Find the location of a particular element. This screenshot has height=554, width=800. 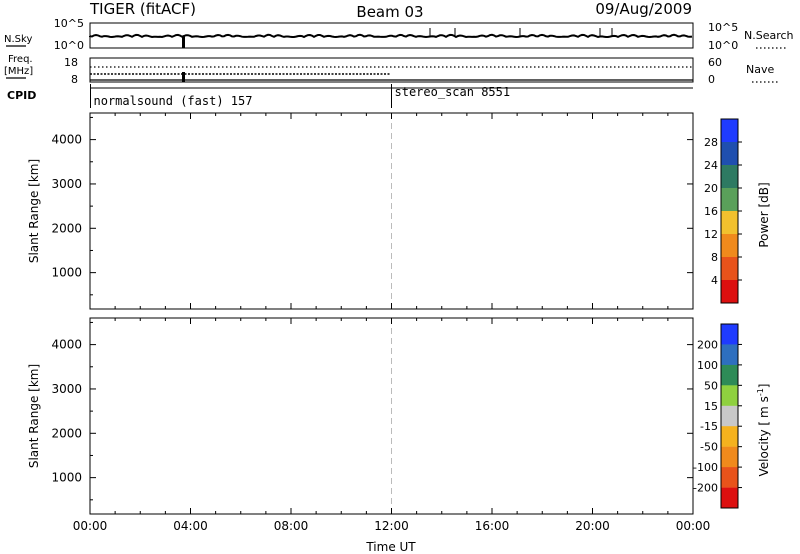

freq-label-1: Freq. is located at coordinates (20, 59).